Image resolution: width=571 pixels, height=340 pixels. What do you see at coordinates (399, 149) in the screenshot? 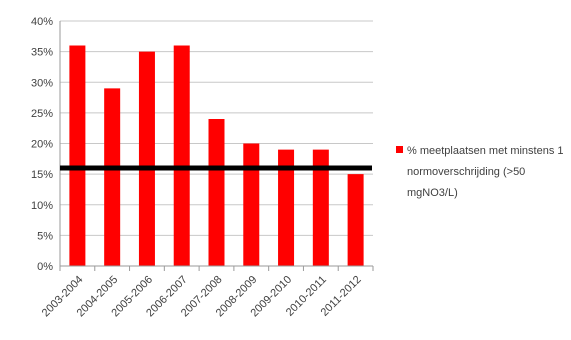
I see `legend-swatch` at bounding box center [399, 149].